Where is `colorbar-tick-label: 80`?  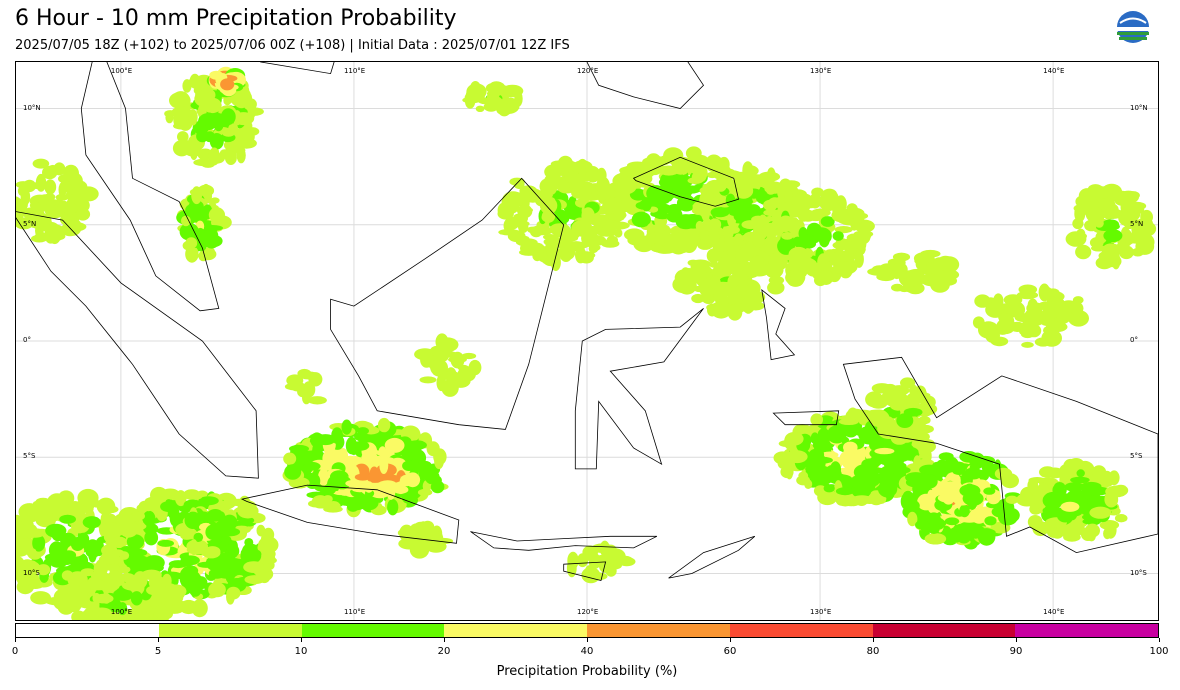
colorbar-tick-label: 80 is located at coordinates (873, 651).